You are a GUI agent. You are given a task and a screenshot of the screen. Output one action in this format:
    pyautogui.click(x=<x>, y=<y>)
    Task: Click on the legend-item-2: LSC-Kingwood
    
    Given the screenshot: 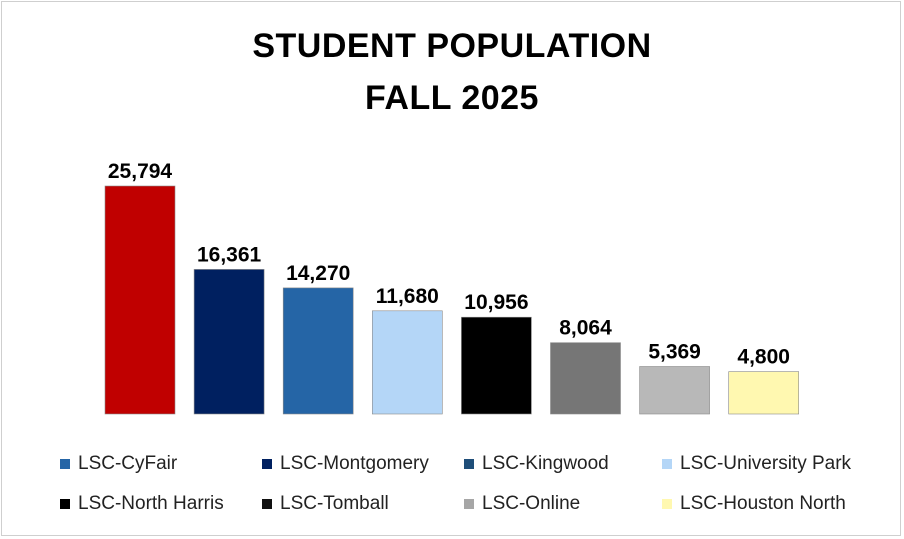 What is the action you would take?
    pyautogui.click(x=536, y=464)
    